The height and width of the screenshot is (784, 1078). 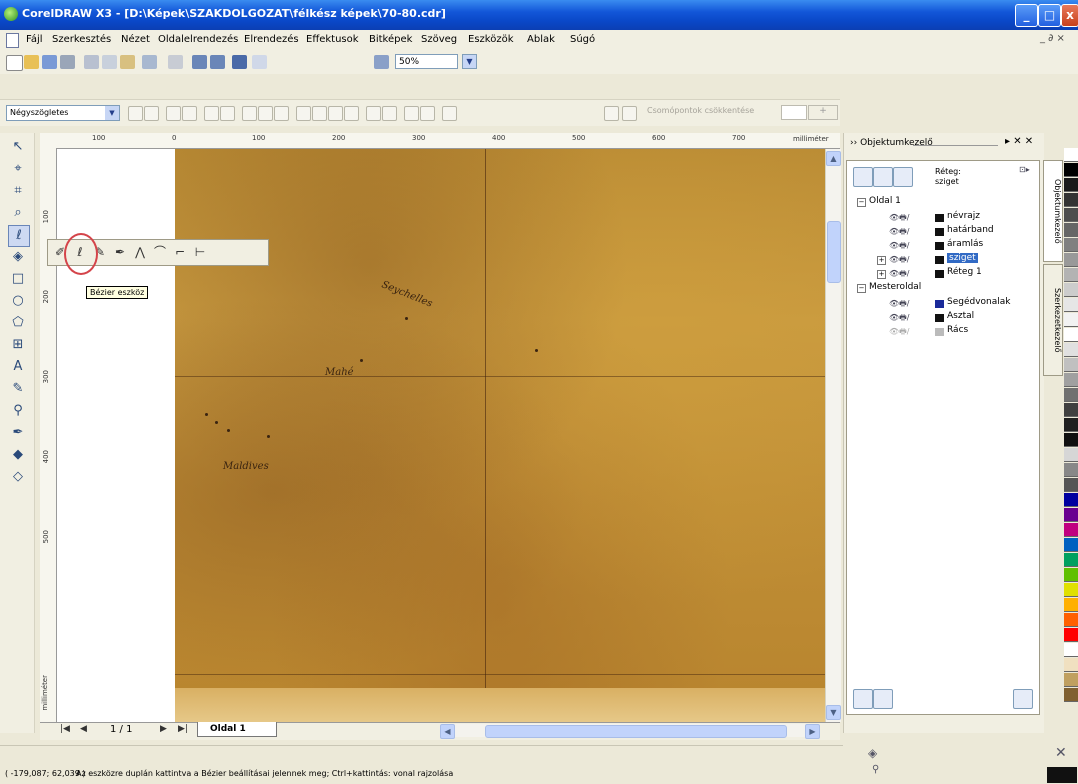 I want to click on tree-master-page: Mesteroldal, so click(x=895, y=287).